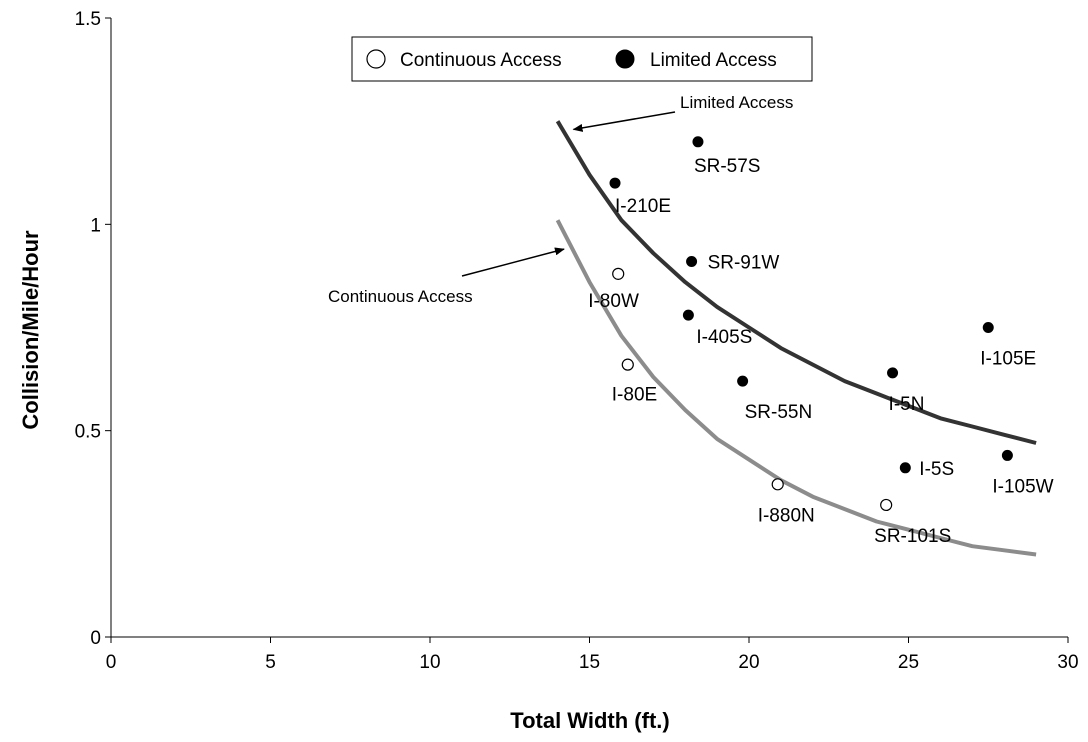 Image resolution: width=1088 pixels, height=742 pixels. Describe the element at coordinates (912, 536) in the screenshot. I see `point-label: SR-101S` at that location.